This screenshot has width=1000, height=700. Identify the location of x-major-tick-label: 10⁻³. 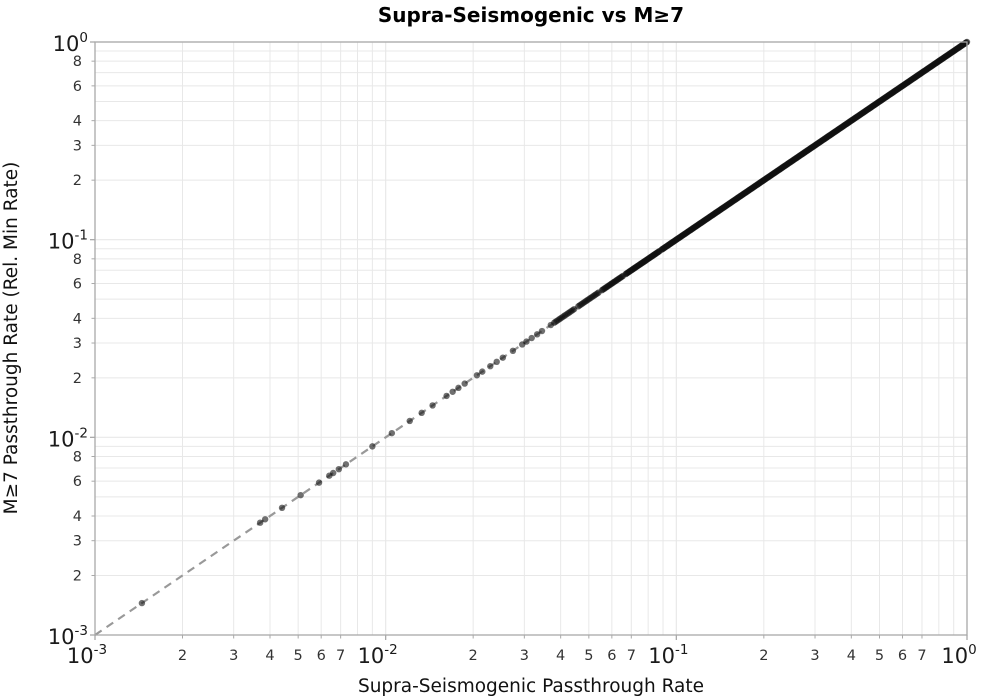
(87, 655).